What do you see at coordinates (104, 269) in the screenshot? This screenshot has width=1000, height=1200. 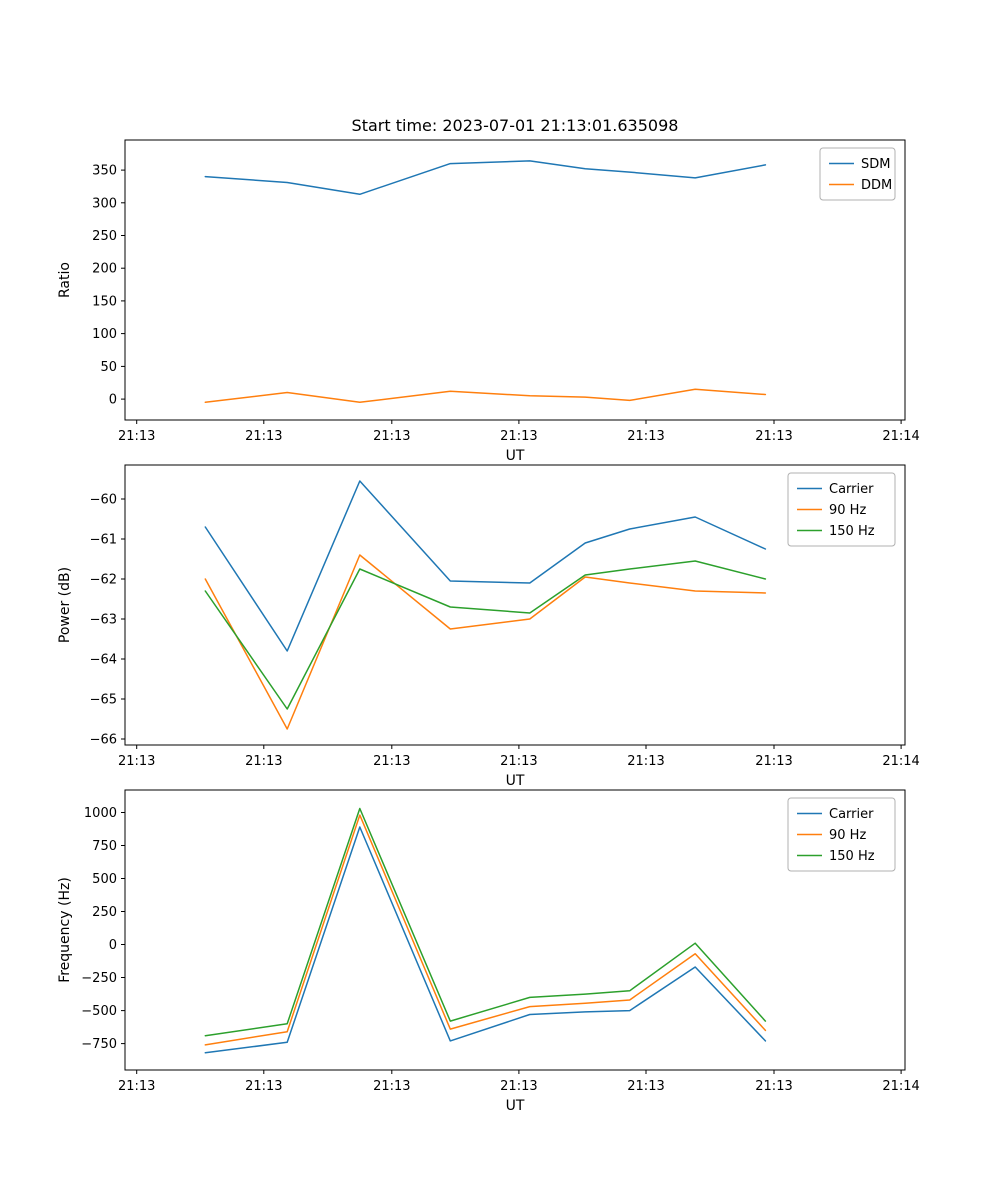 I see `y-tick-label: 200` at bounding box center [104, 269].